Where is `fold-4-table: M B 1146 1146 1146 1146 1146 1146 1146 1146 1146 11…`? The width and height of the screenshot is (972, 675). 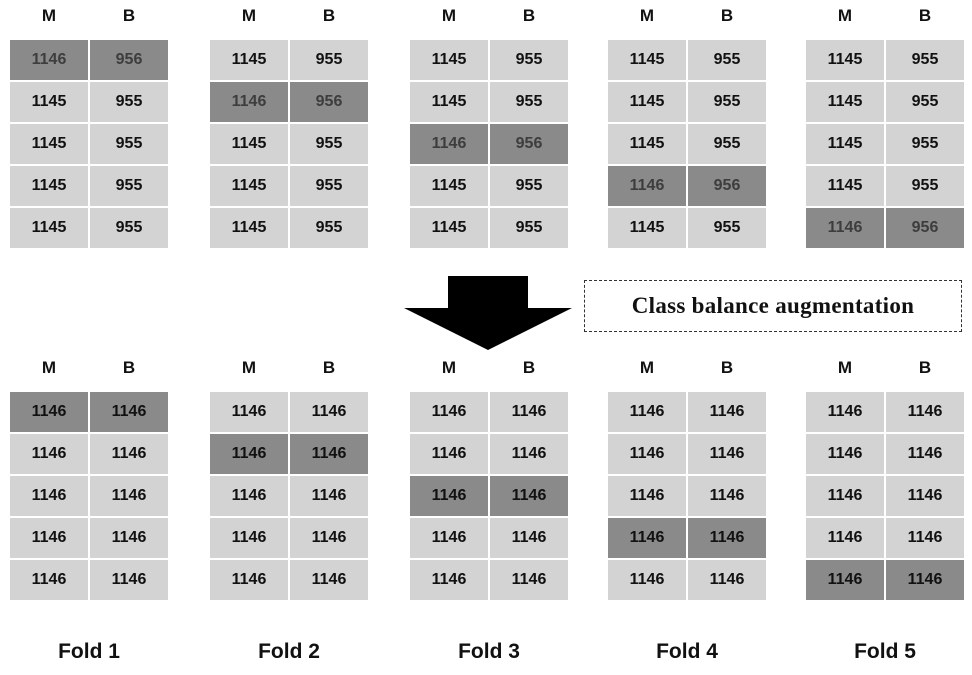
fold-4-table: M B 1146 1146 1146 1146 1146 1146 1146 1146 1146 11… is located at coordinates (687, 480).